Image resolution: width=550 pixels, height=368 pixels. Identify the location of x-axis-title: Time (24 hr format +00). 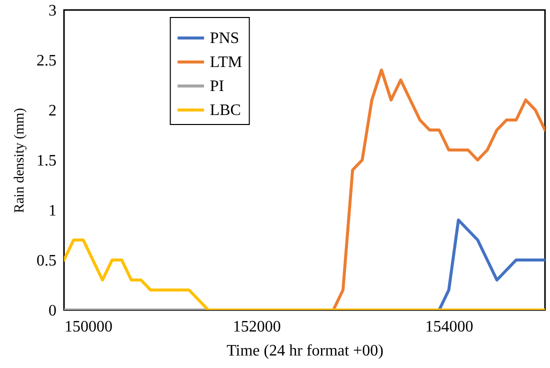
(305, 351).